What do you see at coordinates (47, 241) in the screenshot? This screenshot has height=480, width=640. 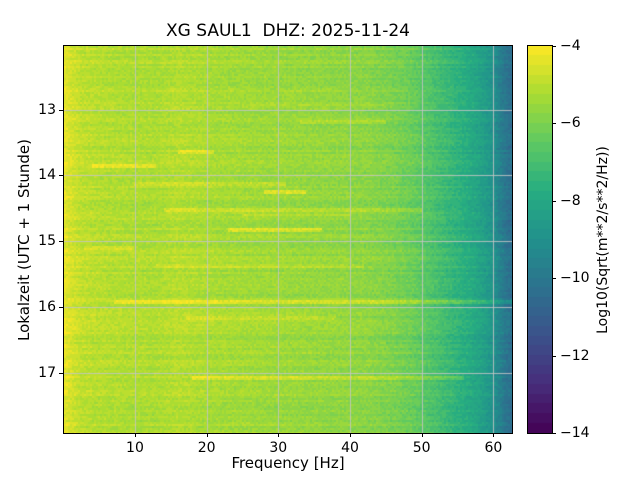 I see `y-tick-label: 15` at bounding box center [47, 241].